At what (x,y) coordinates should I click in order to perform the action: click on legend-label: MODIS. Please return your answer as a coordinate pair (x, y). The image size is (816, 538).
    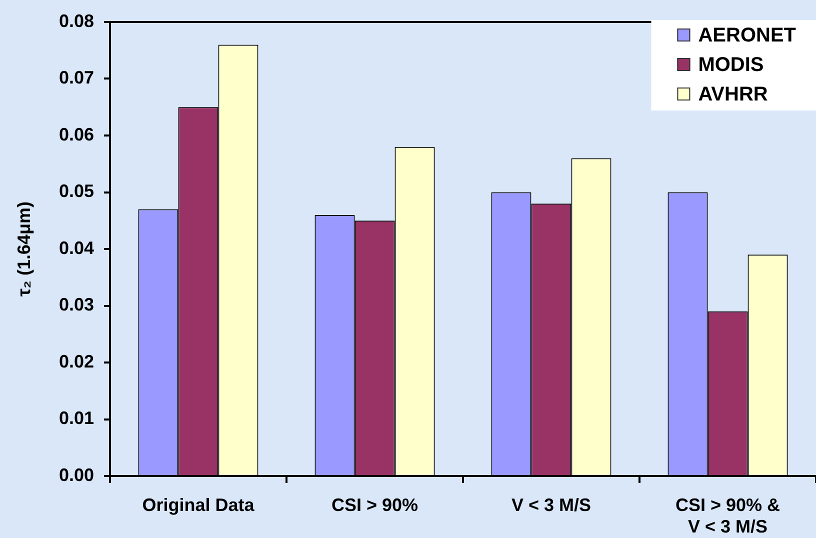
    Looking at the image, I should click on (731, 65).